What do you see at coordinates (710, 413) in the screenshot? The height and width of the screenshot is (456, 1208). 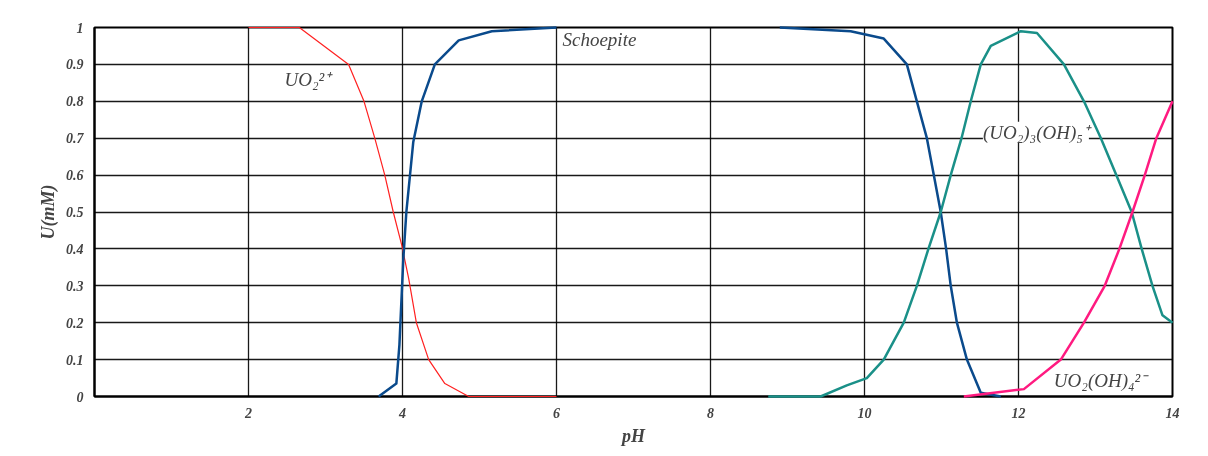 I see `x-tick-label: 8` at bounding box center [710, 413].